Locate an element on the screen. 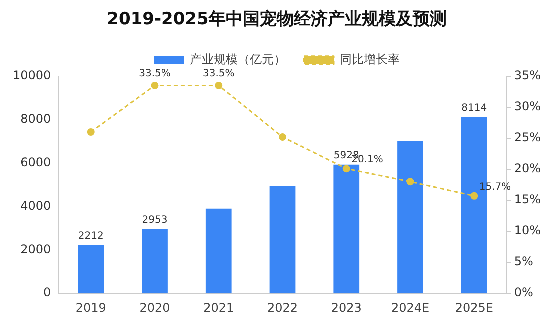  x-tick-label: 2024E is located at coordinates (410, 307).